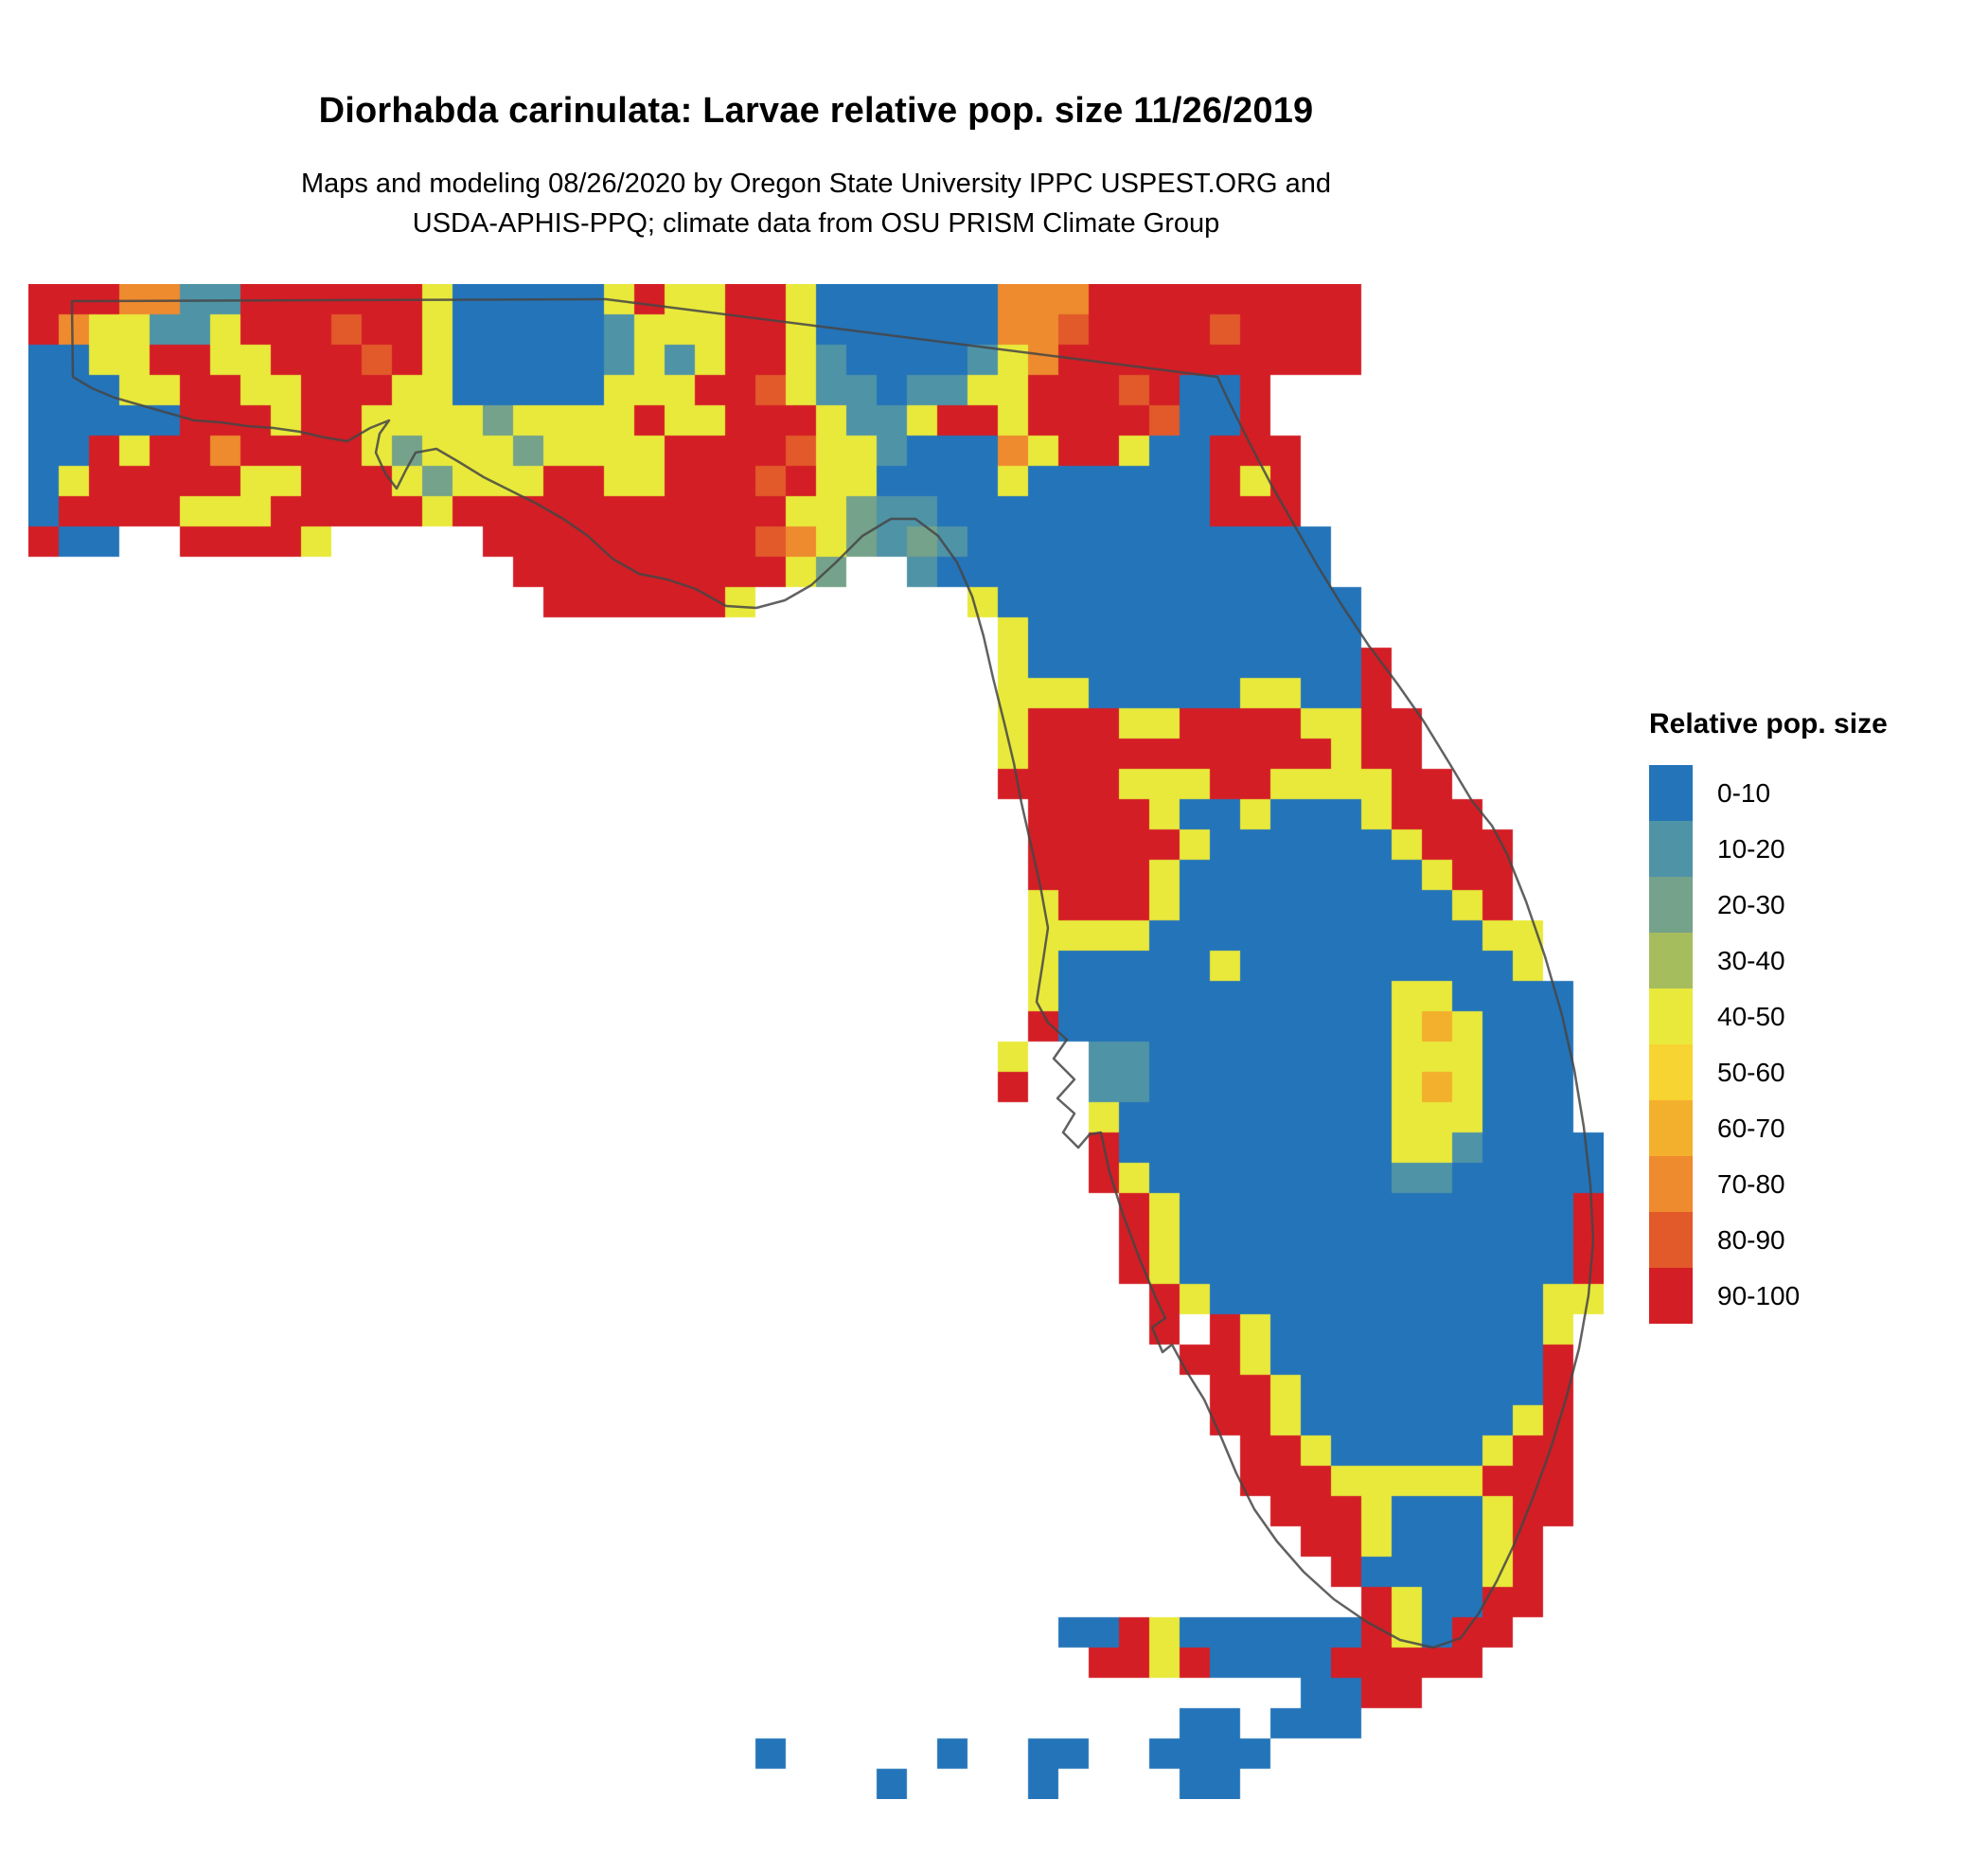  I want to click on legend-item: 50-60, so click(1768, 1072).